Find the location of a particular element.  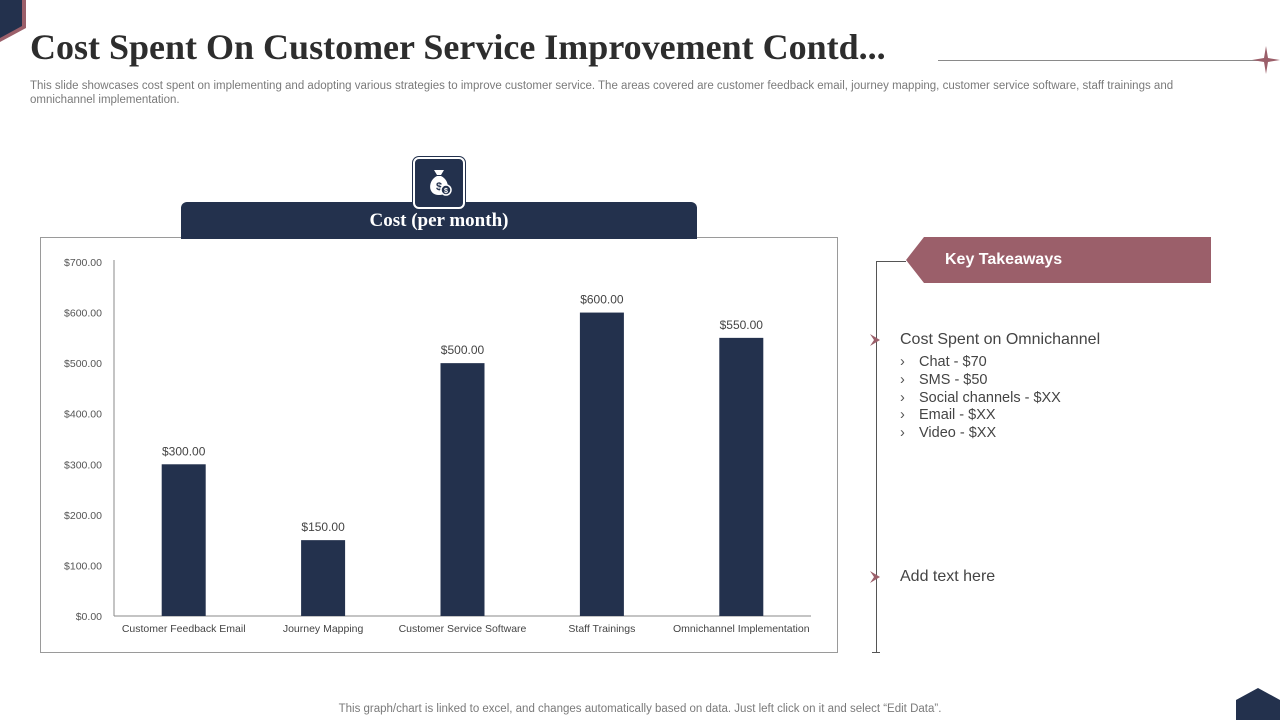

data-label: $600.00 is located at coordinates (602, 300).